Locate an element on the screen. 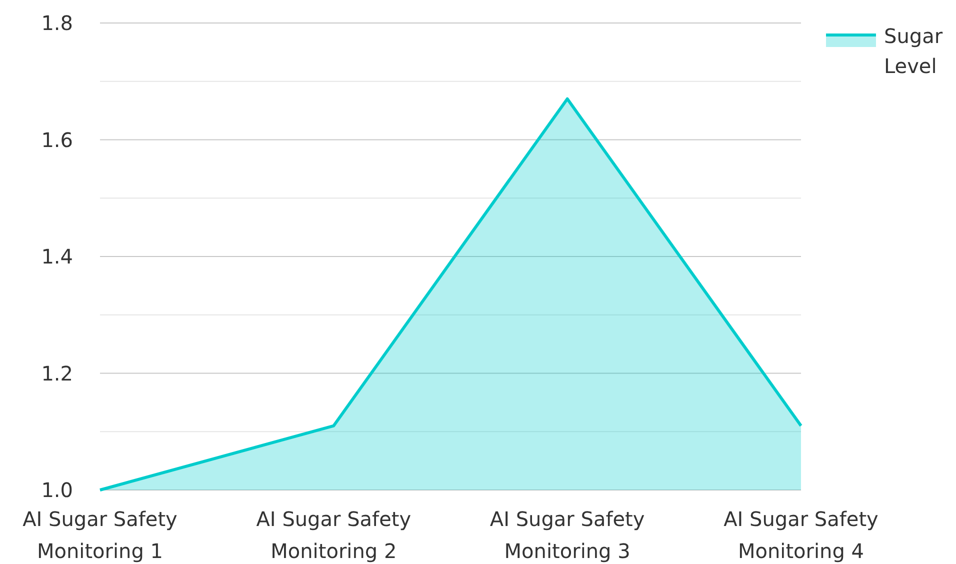 This screenshot has width=956, height=564. y-tick-label: 1.6 is located at coordinates (57, 140).